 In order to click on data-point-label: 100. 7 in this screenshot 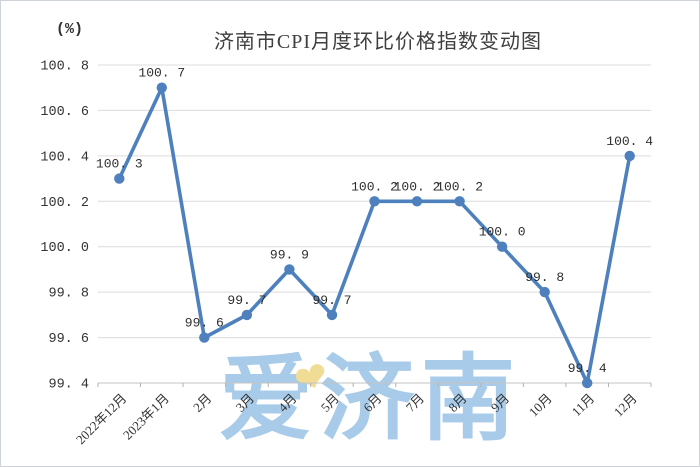, I will do `click(161, 73)`.